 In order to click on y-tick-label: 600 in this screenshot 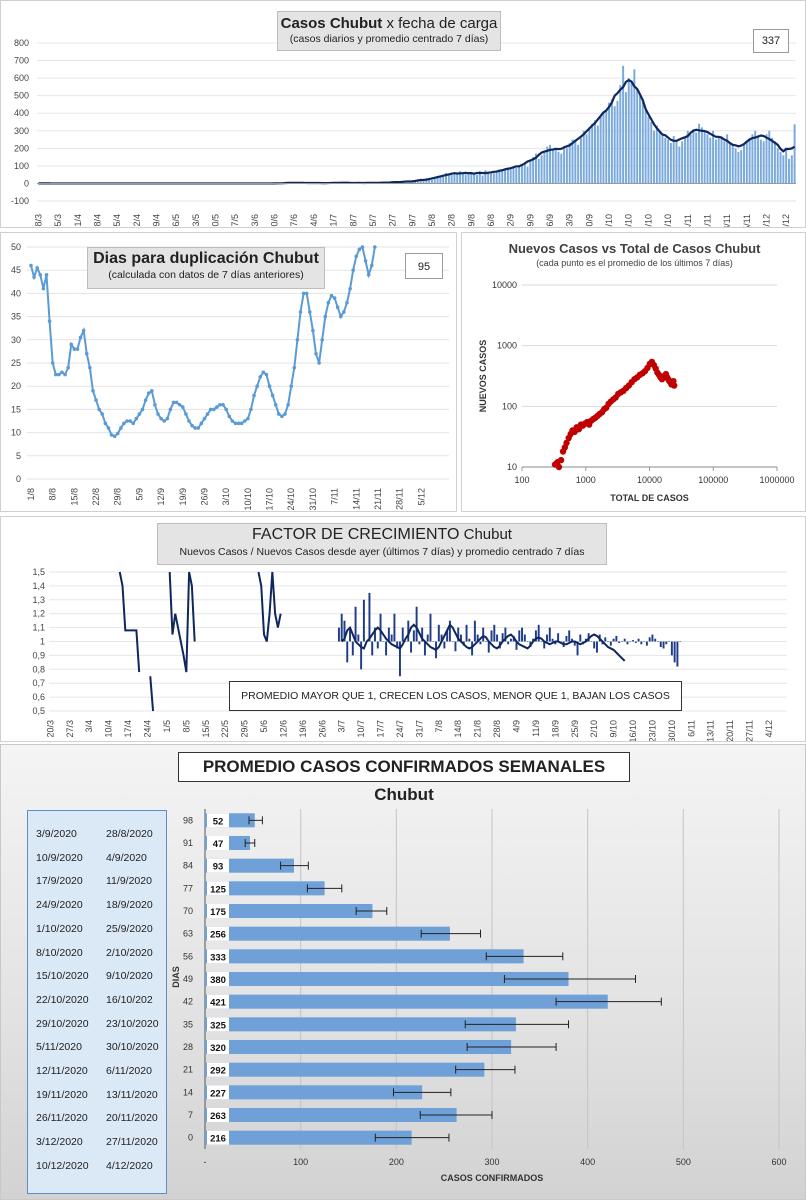, I will do `click(21, 78)`.